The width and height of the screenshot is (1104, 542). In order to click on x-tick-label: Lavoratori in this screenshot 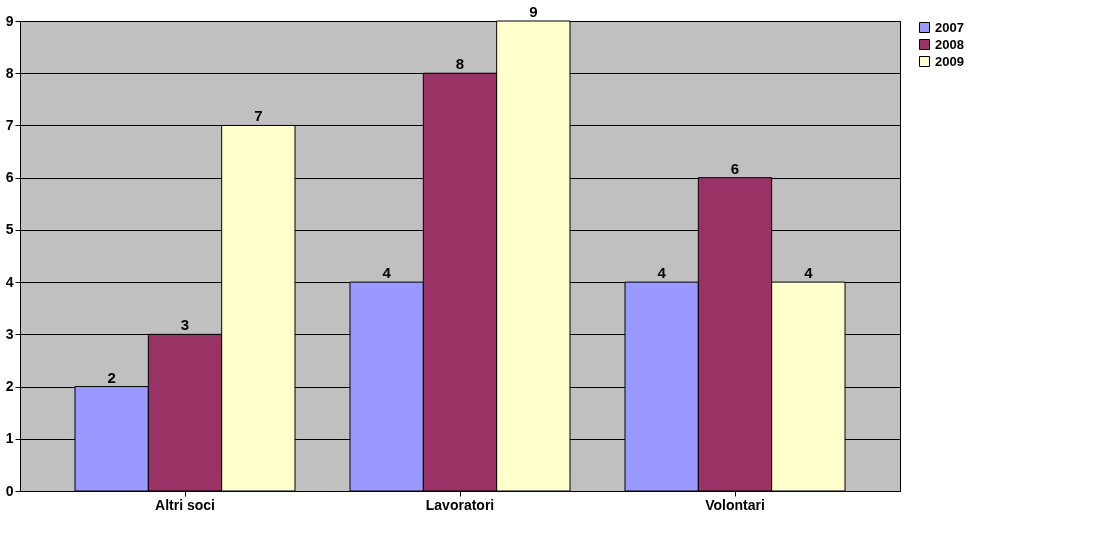, I will do `click(460, 504)`.